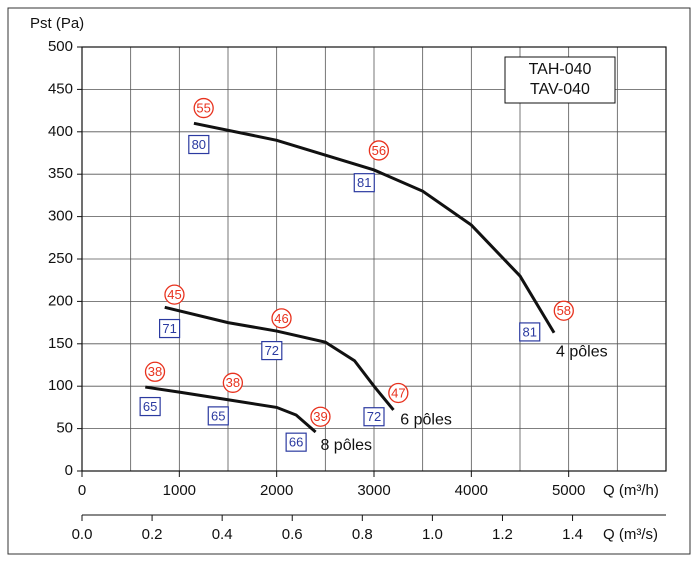 This screenshot has height=567, width=698. Describe the element at coordinates (502, 534) in the screenshot. I see `x2-tick-label: 1.2` at that location.